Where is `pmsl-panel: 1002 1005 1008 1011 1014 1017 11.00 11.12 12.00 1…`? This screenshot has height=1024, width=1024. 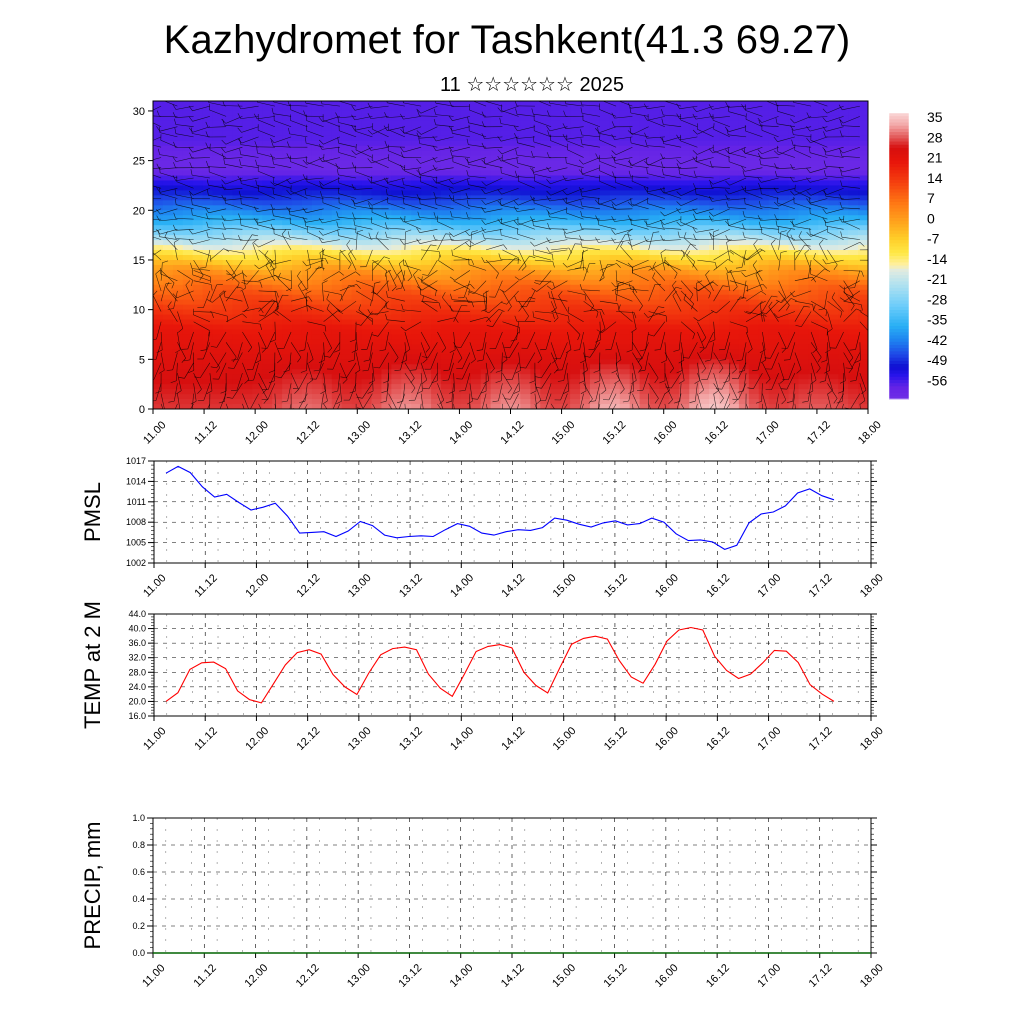
pmsl-panel: 1002 1005 1008 1011 1014 1017 11.00 11.12 12.00 1… is located at coordinates (483, 528).